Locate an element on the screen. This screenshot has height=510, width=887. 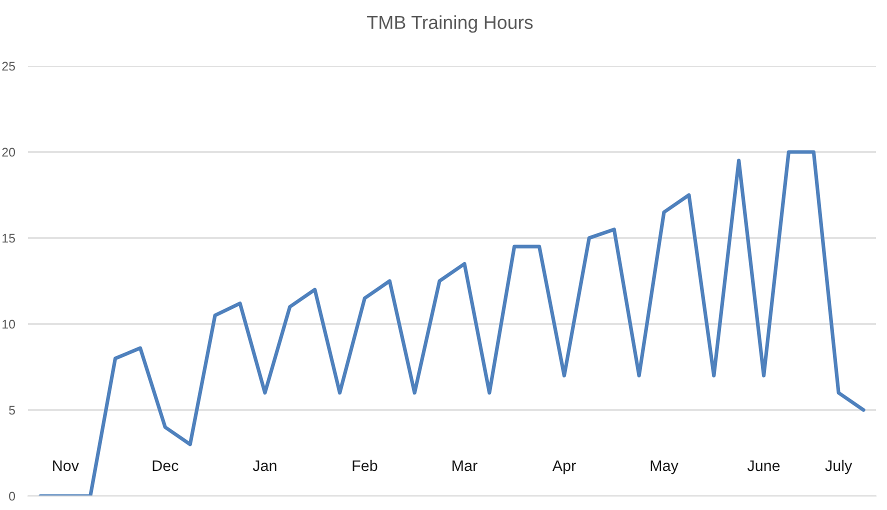
x-tick-label: July is located at coordinates (838, 467).